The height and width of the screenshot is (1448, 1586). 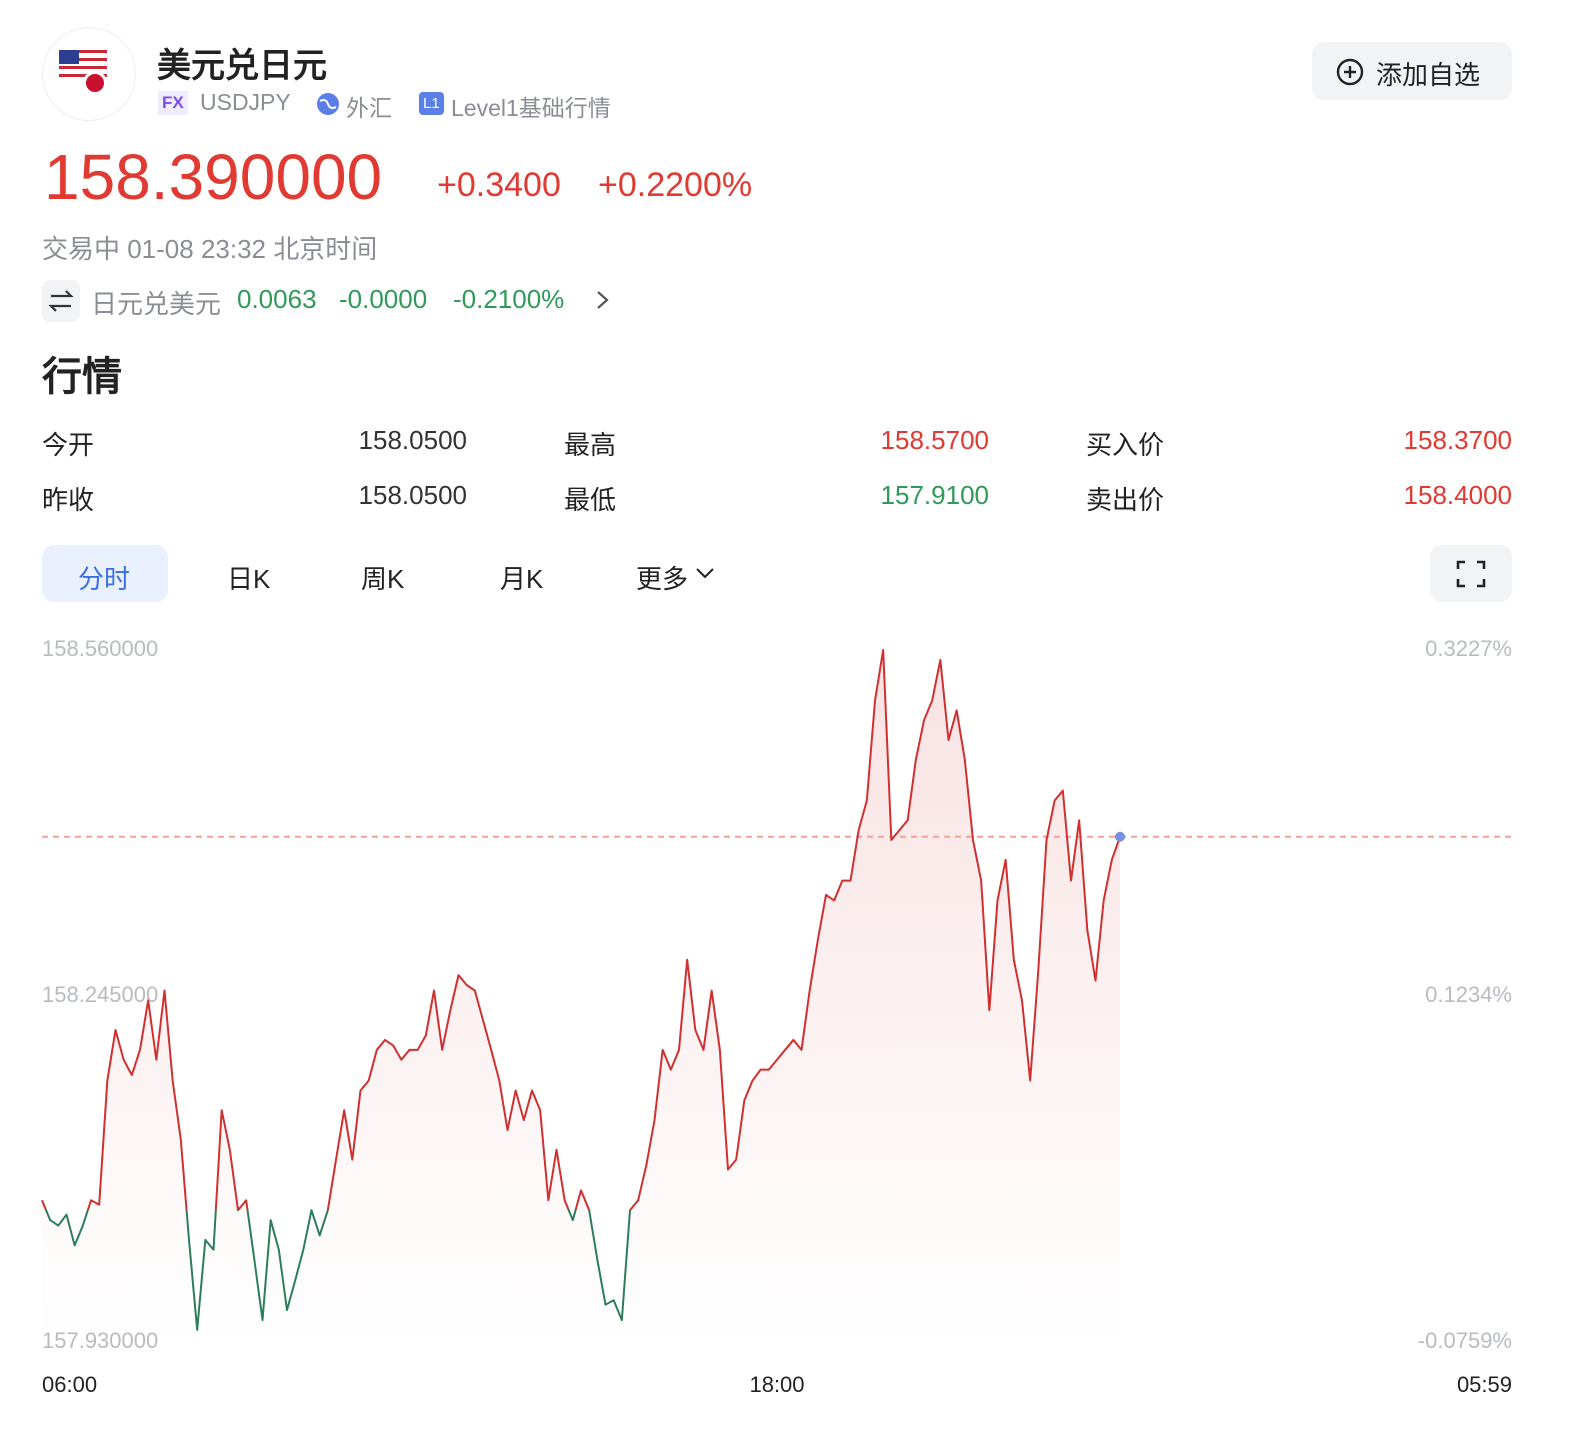 What do you see at coordinates (383, 299) in the screenshot?
I see `inverse-change: -0.0000` at bounding box center [383, 299].